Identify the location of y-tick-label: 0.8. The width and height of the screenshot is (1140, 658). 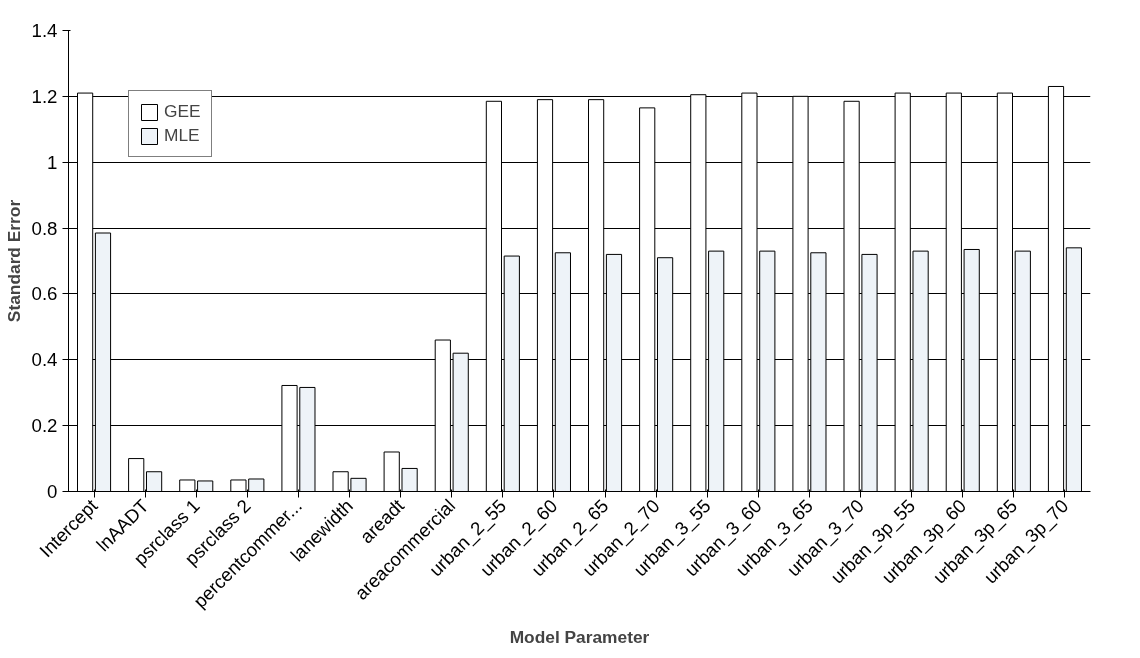
(44, 228).